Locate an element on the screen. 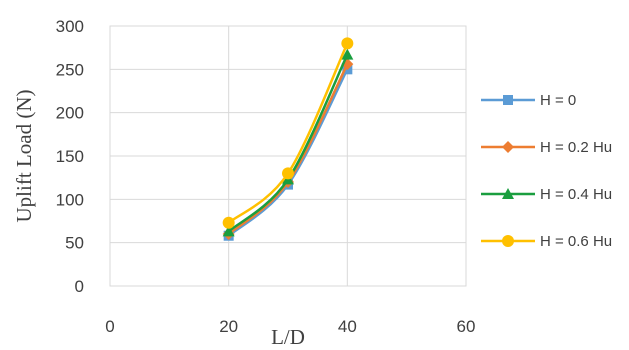 The image size is (629, 350). x-axis-title: L/D is located at coordinates (288, 337).